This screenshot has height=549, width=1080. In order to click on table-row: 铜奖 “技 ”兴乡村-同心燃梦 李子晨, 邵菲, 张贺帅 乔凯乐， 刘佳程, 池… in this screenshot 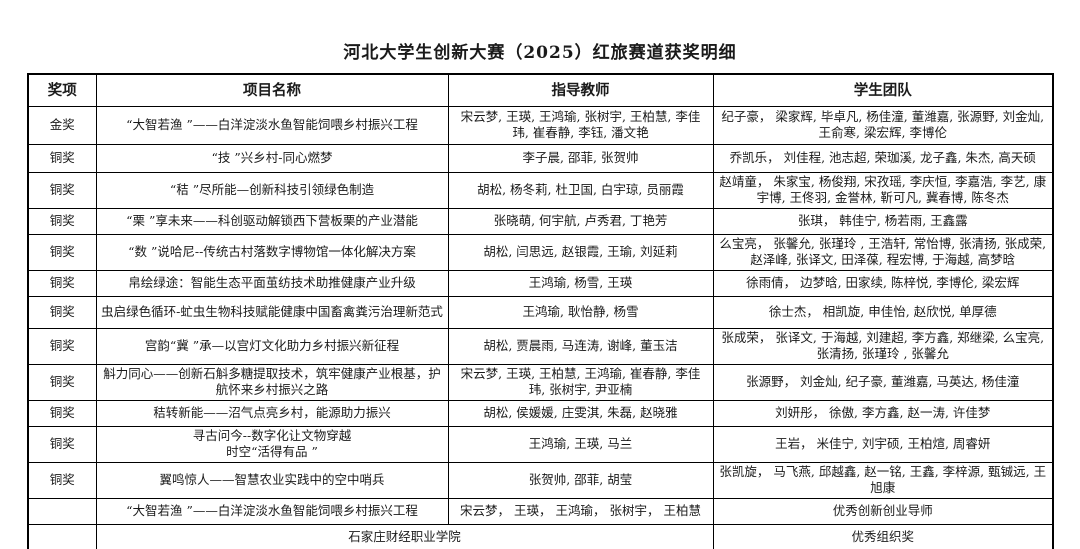, I will do `click(540, 158)`.